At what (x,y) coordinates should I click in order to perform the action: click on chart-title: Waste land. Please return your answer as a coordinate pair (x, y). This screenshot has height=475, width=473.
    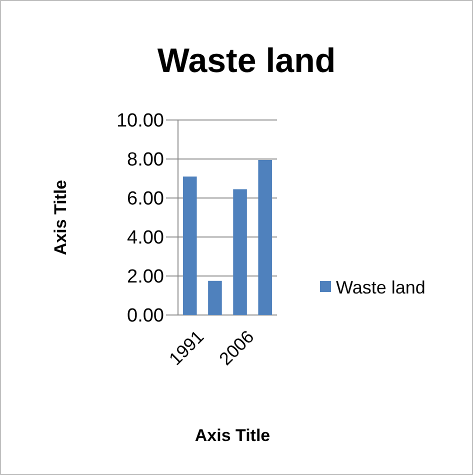
    Looking at the image, I should click on (246, 61).